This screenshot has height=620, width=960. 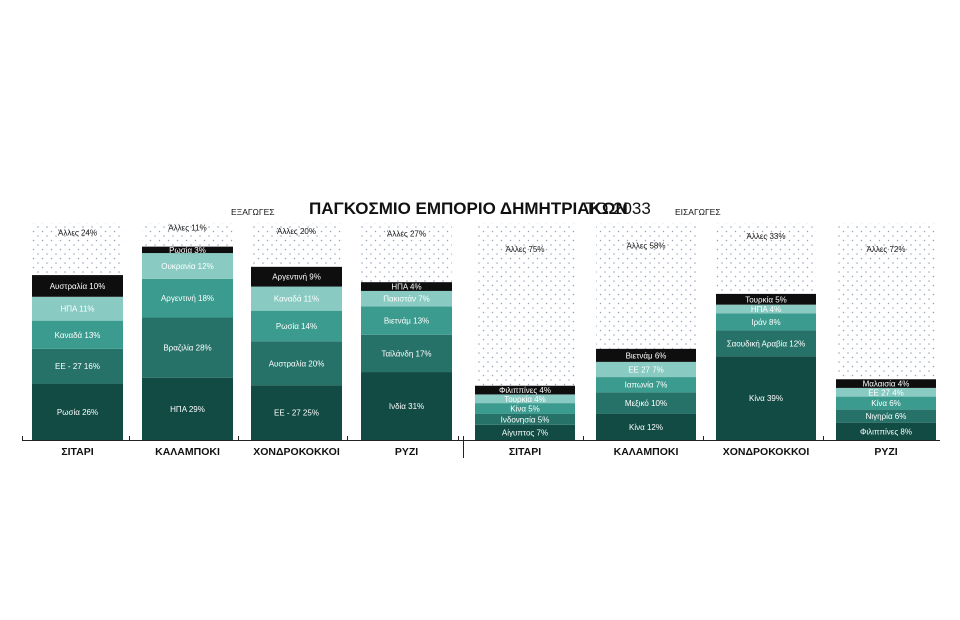 What do you see at coordinates (187, 227) in the screenshot?
I see `segment-label-exports-2-6: Άλλες 11%` at bounding box center [187, 227].